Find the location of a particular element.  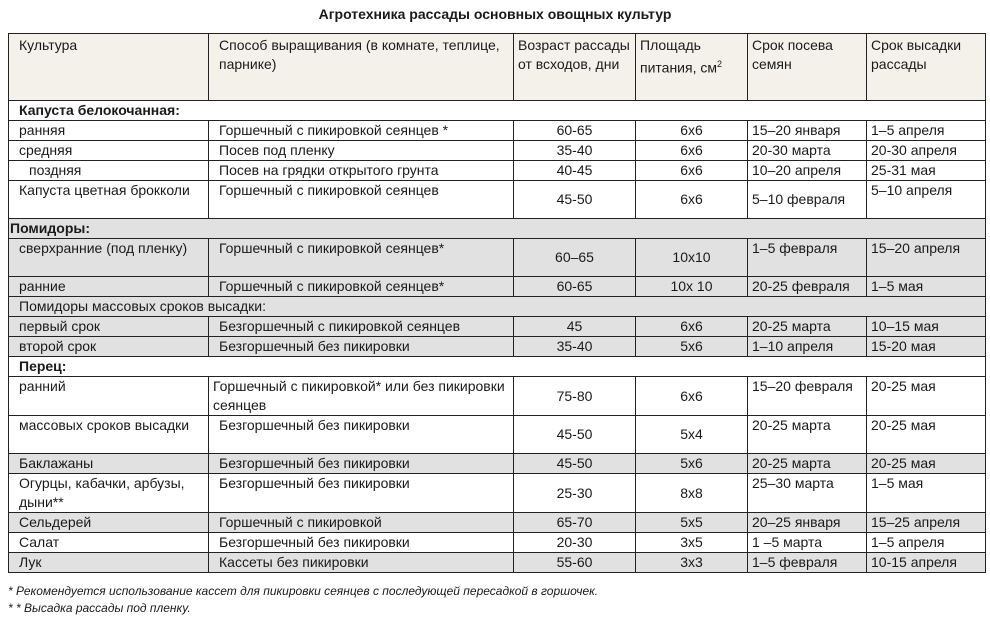

cell-method: Кассеты без пикировки is located at coordinates (361, 562).